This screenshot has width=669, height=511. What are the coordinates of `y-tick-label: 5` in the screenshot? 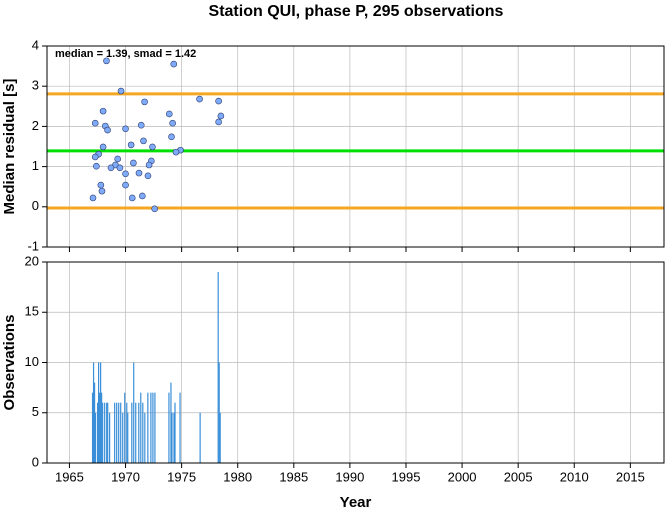 It's located at (35, 411).